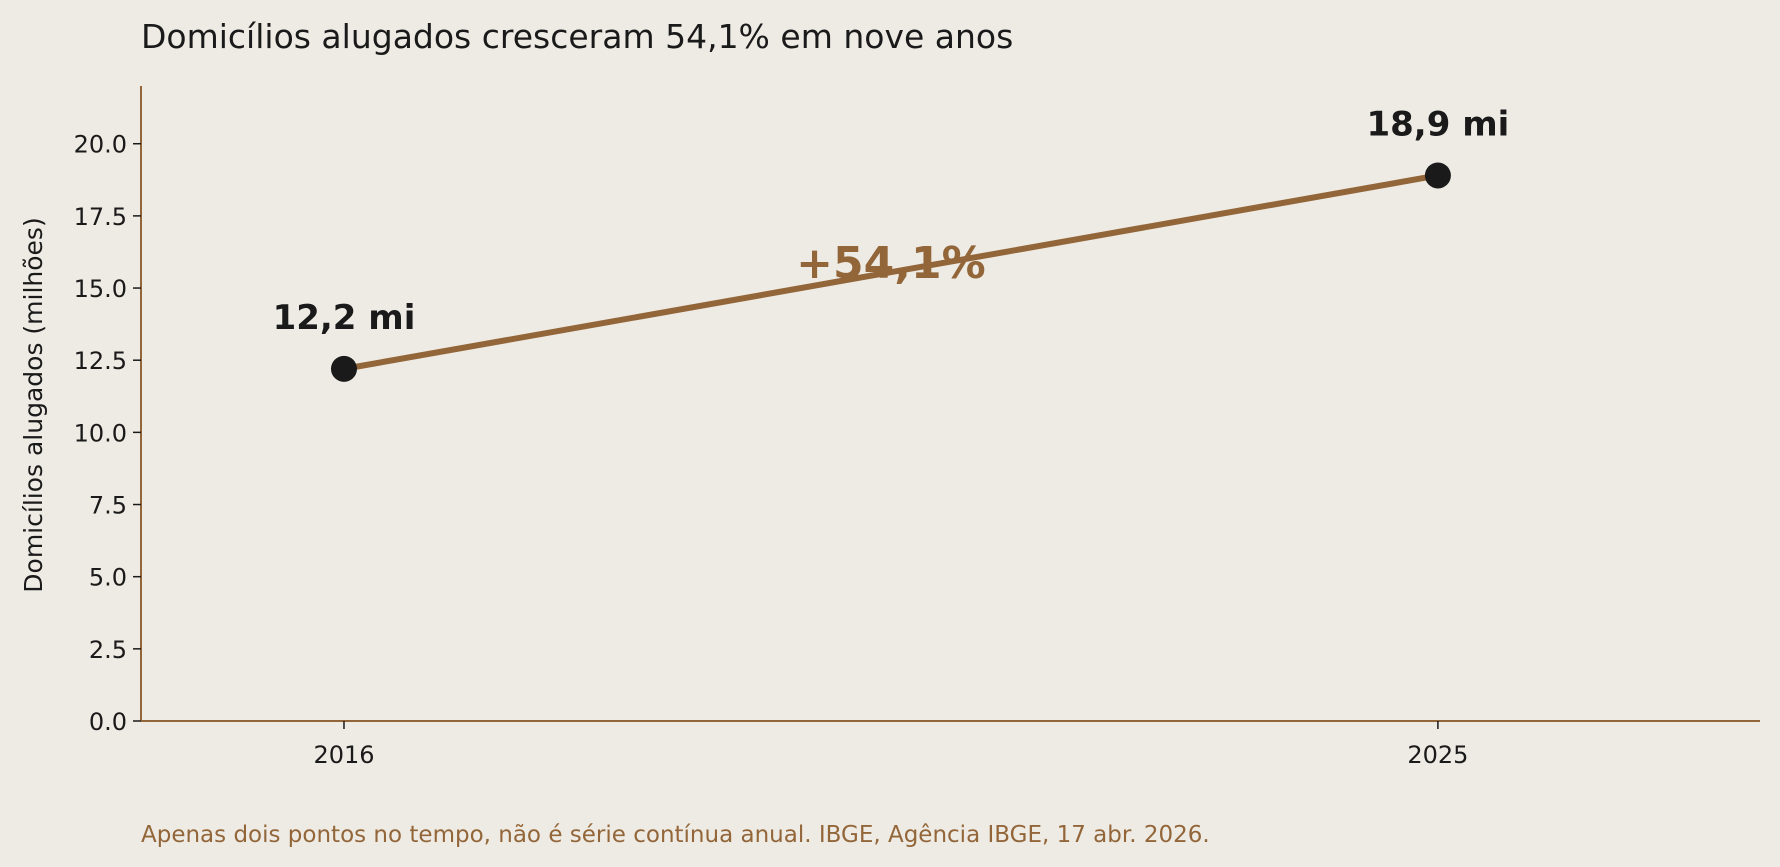 This screenshot has height=867, width=1780. I want to click on y-tick-label: 15.0, so click(100, 289).